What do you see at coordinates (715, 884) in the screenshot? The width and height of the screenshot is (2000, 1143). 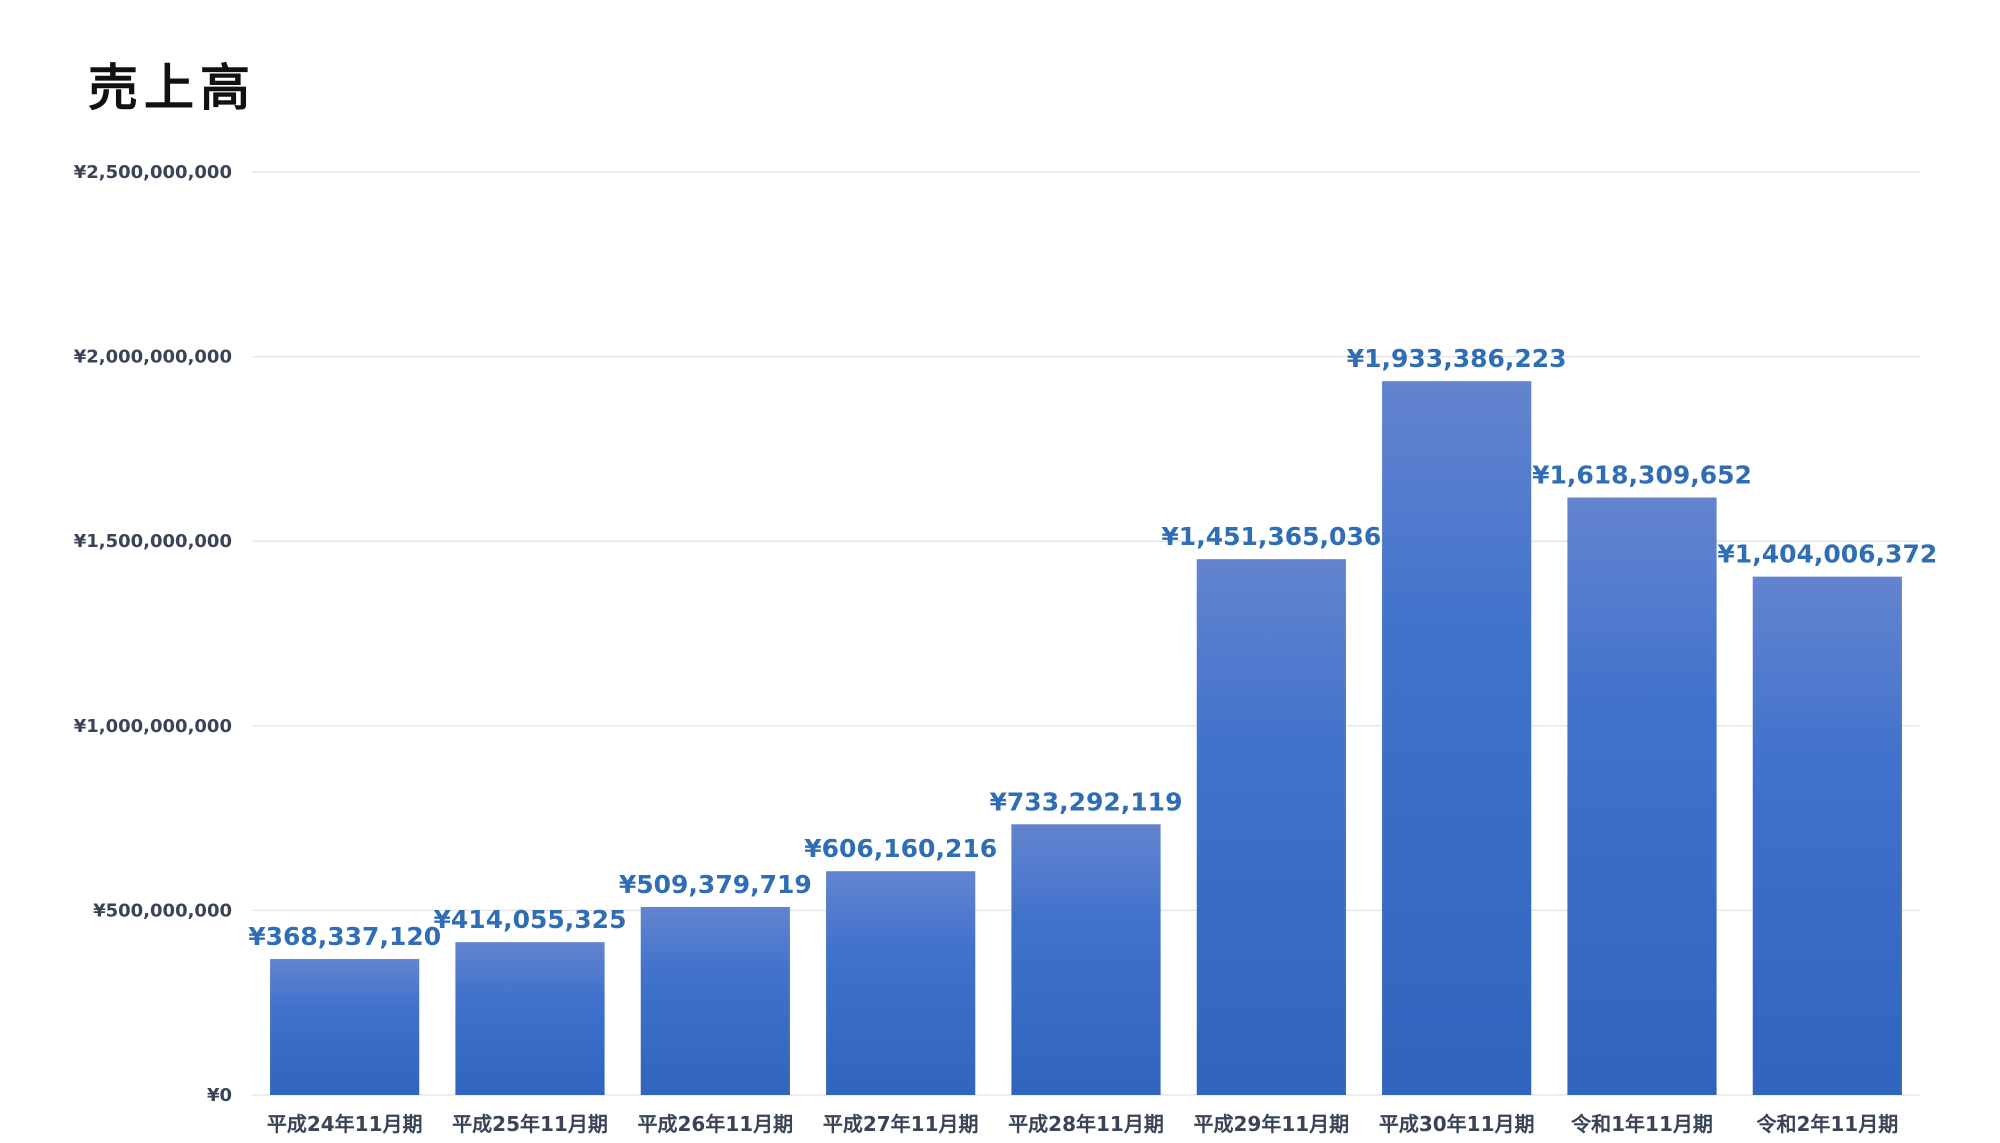 I see `data-label: ¥509,379,719` at bounding box center [715, 884].